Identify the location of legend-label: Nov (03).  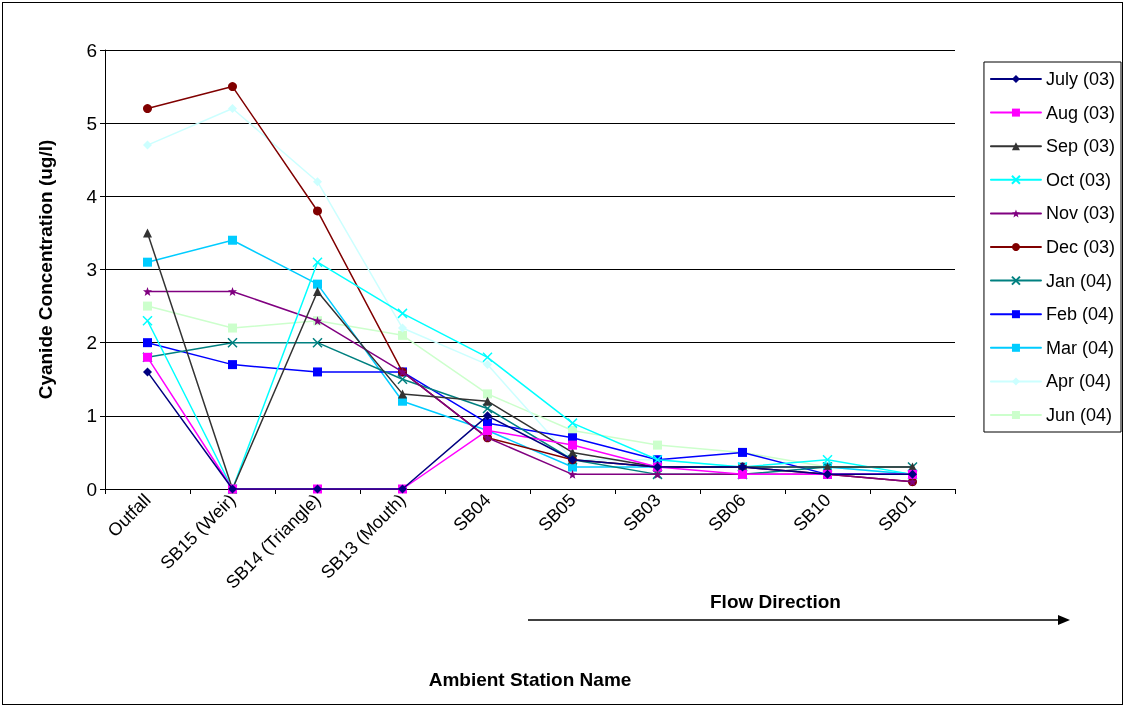
(1080, 213).